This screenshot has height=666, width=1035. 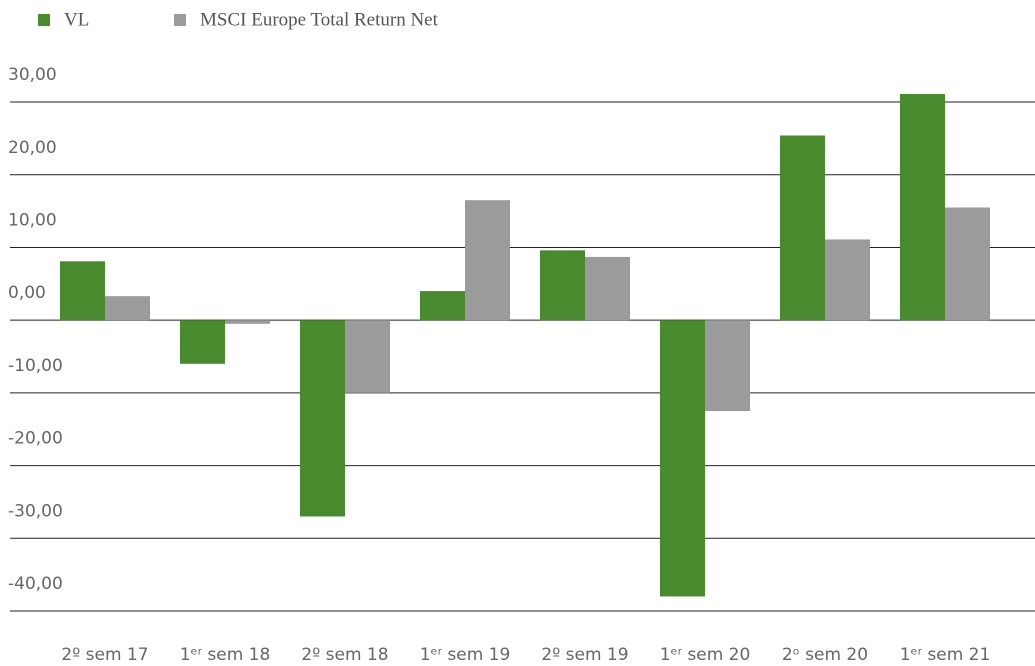 I want to click on y-tick-label: 20,00, so click(x=32, y=148).